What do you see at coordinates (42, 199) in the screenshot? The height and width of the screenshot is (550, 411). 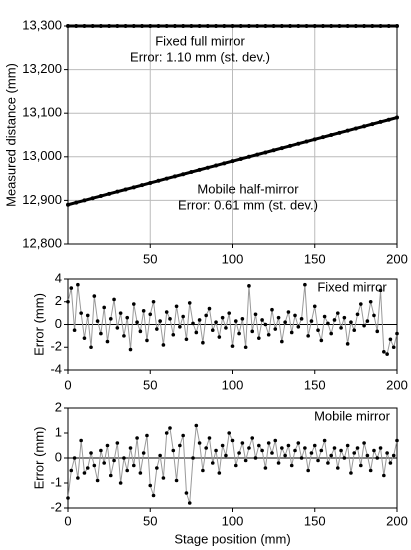 I see `y-tick-label: 12,900` at bounding box center [42, 199].